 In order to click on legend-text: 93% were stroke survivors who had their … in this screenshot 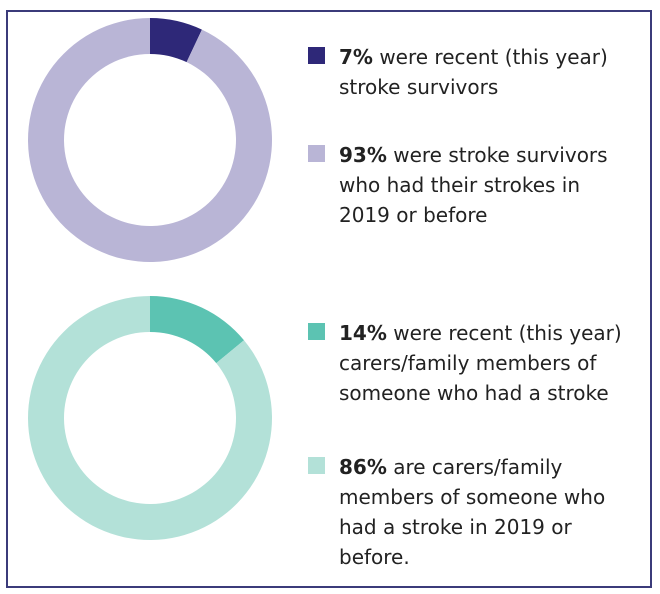, I will do `click(484, 185)`.